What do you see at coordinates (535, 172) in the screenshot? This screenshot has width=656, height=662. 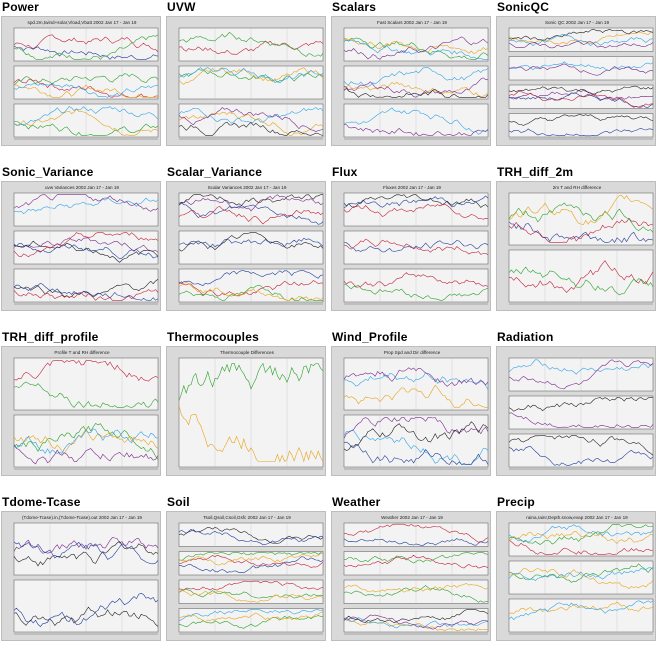 I see `panel-title: TRH_diff_2m` at bounding box center [535, 172].